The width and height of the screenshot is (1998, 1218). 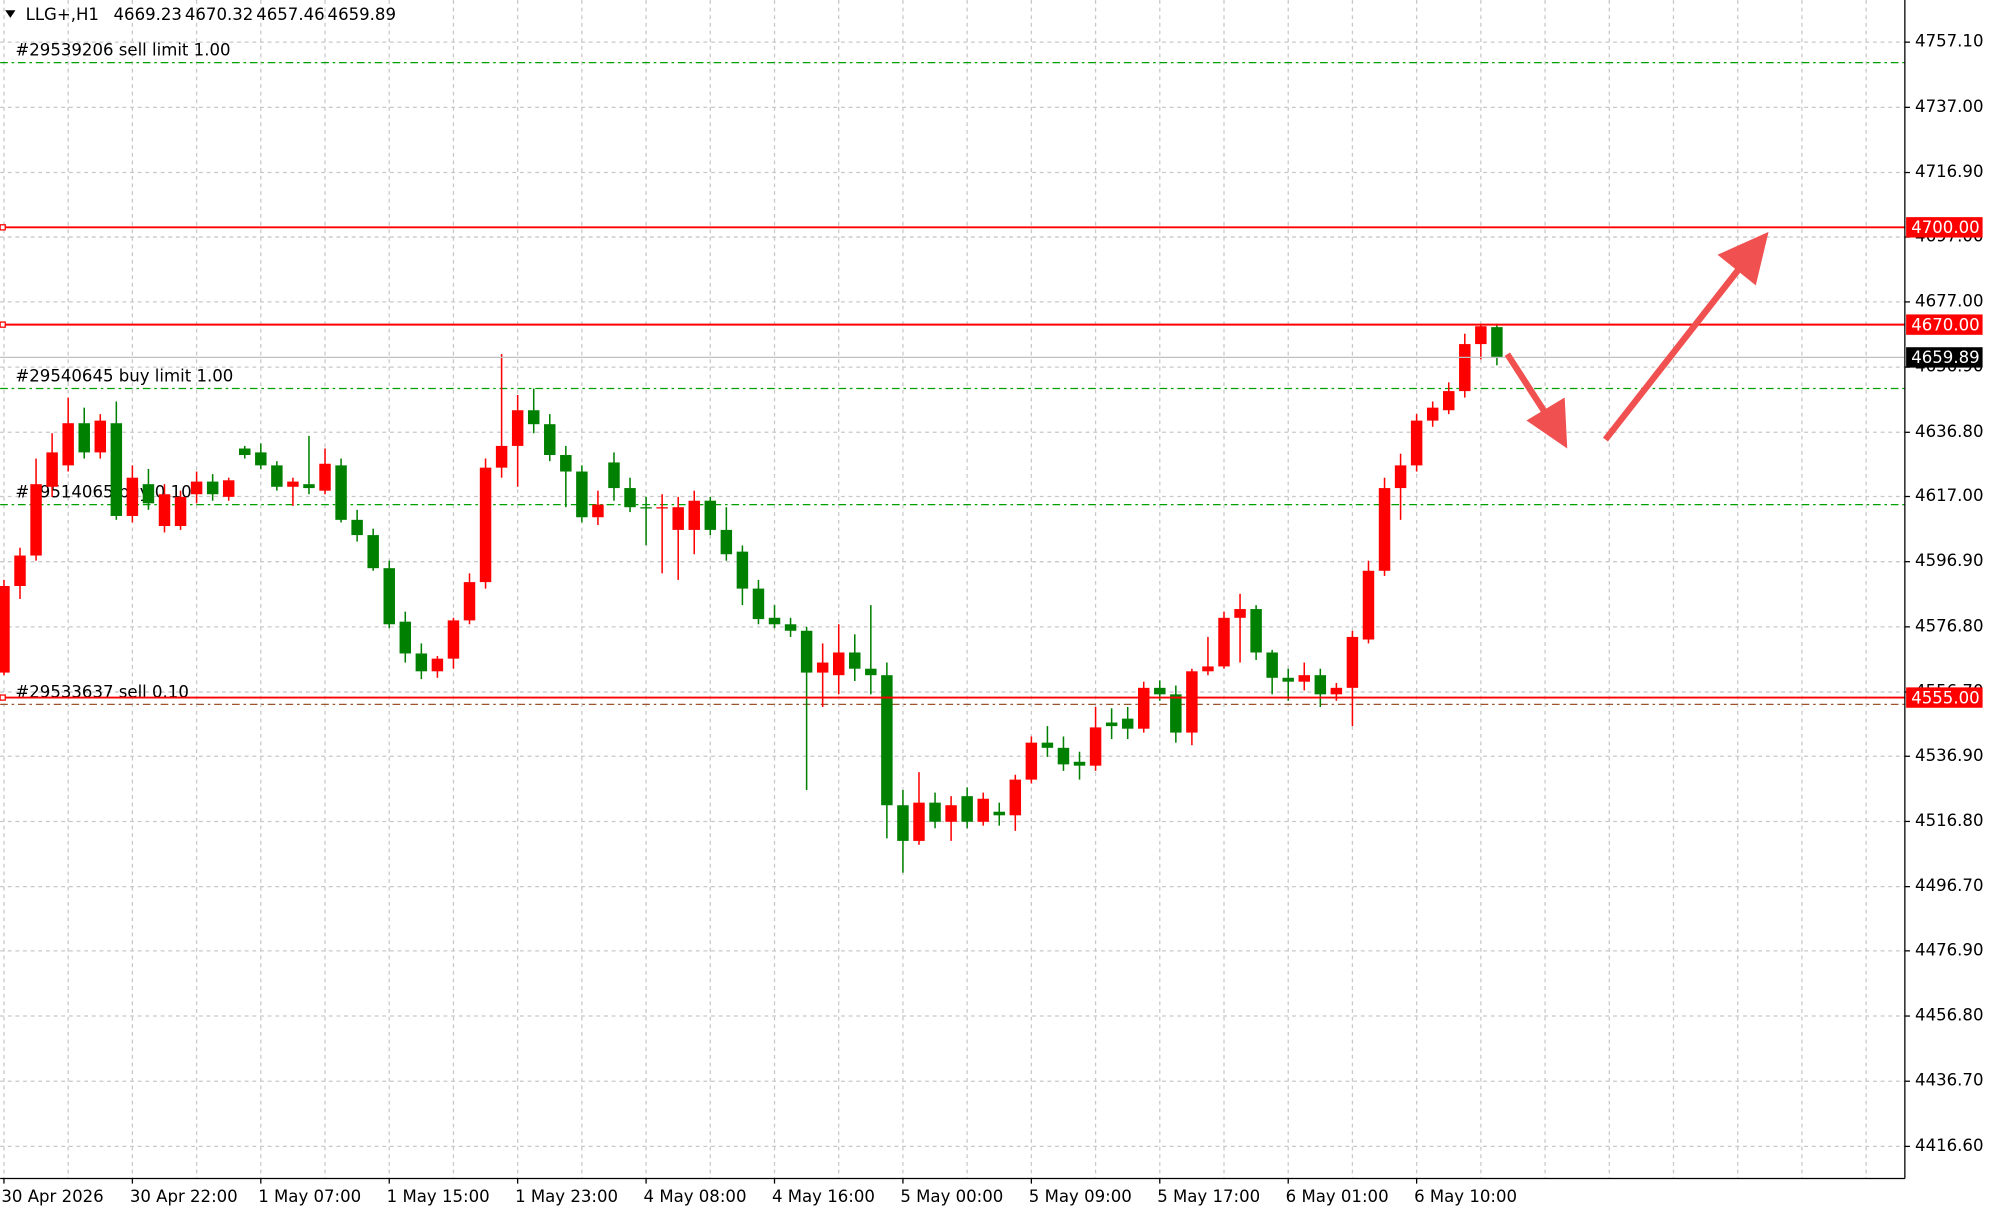 I want to click on price-tag, so click(x=1944, y=357).